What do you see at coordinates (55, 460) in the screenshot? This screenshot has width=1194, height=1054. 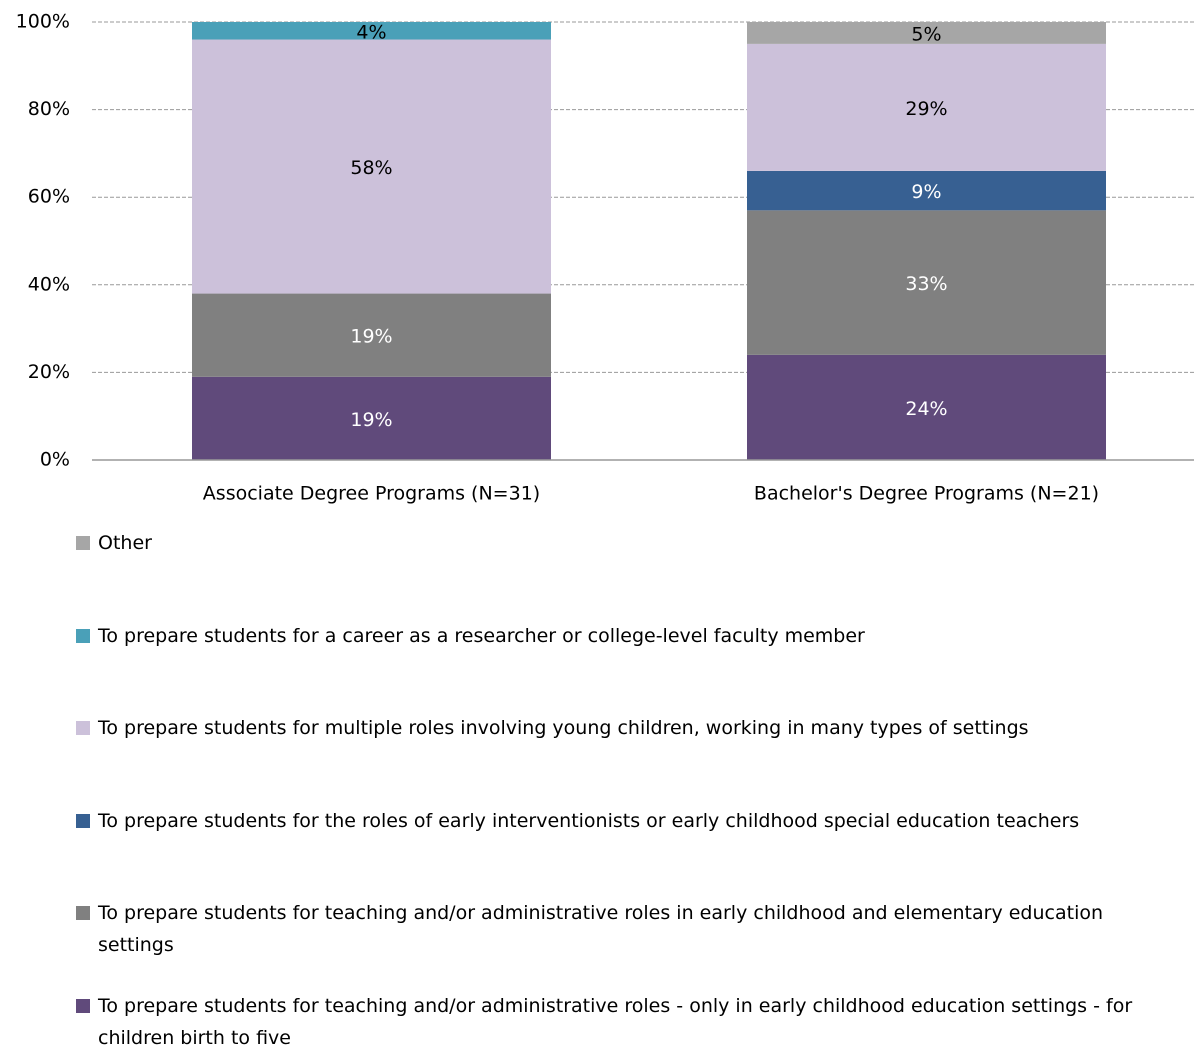 I see `y-tick-label: 0%` at bounding box center [55, 460].